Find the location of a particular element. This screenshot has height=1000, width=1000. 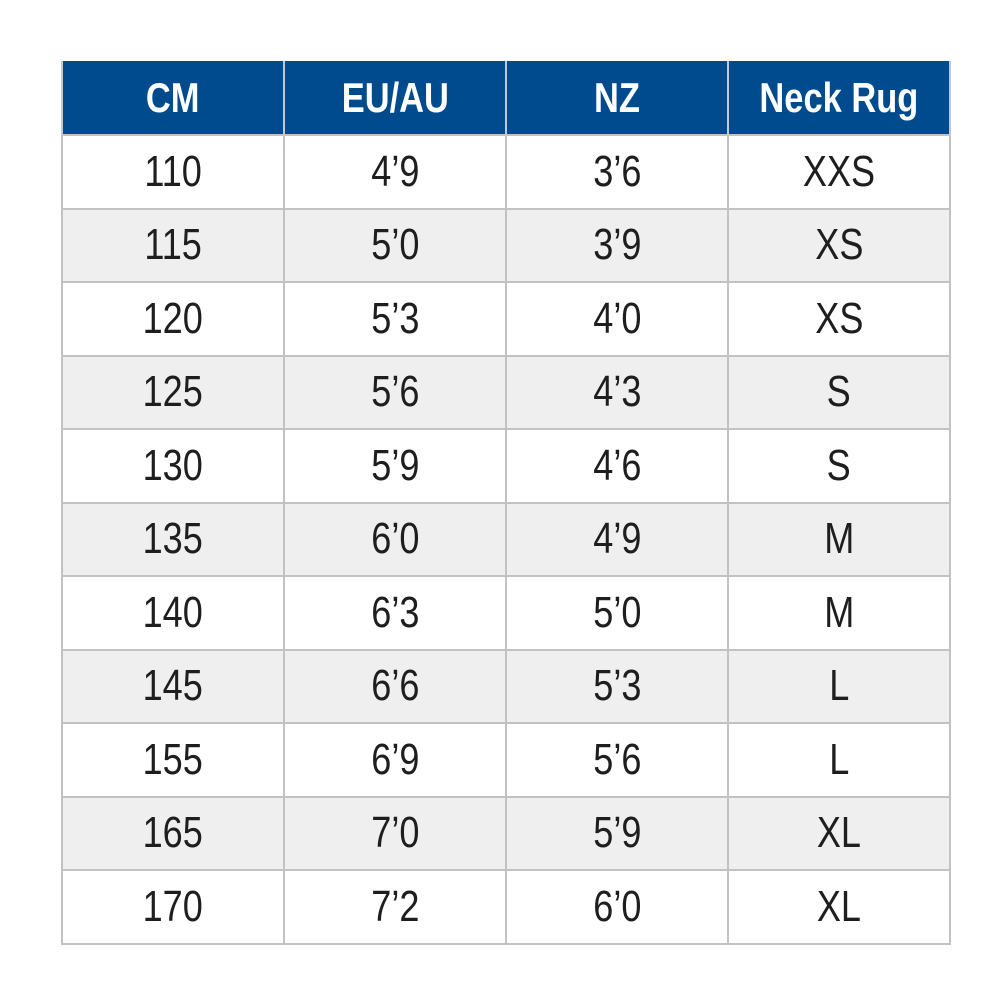

cell-eu-au: 5’0 is located at coordinates (395, 245).